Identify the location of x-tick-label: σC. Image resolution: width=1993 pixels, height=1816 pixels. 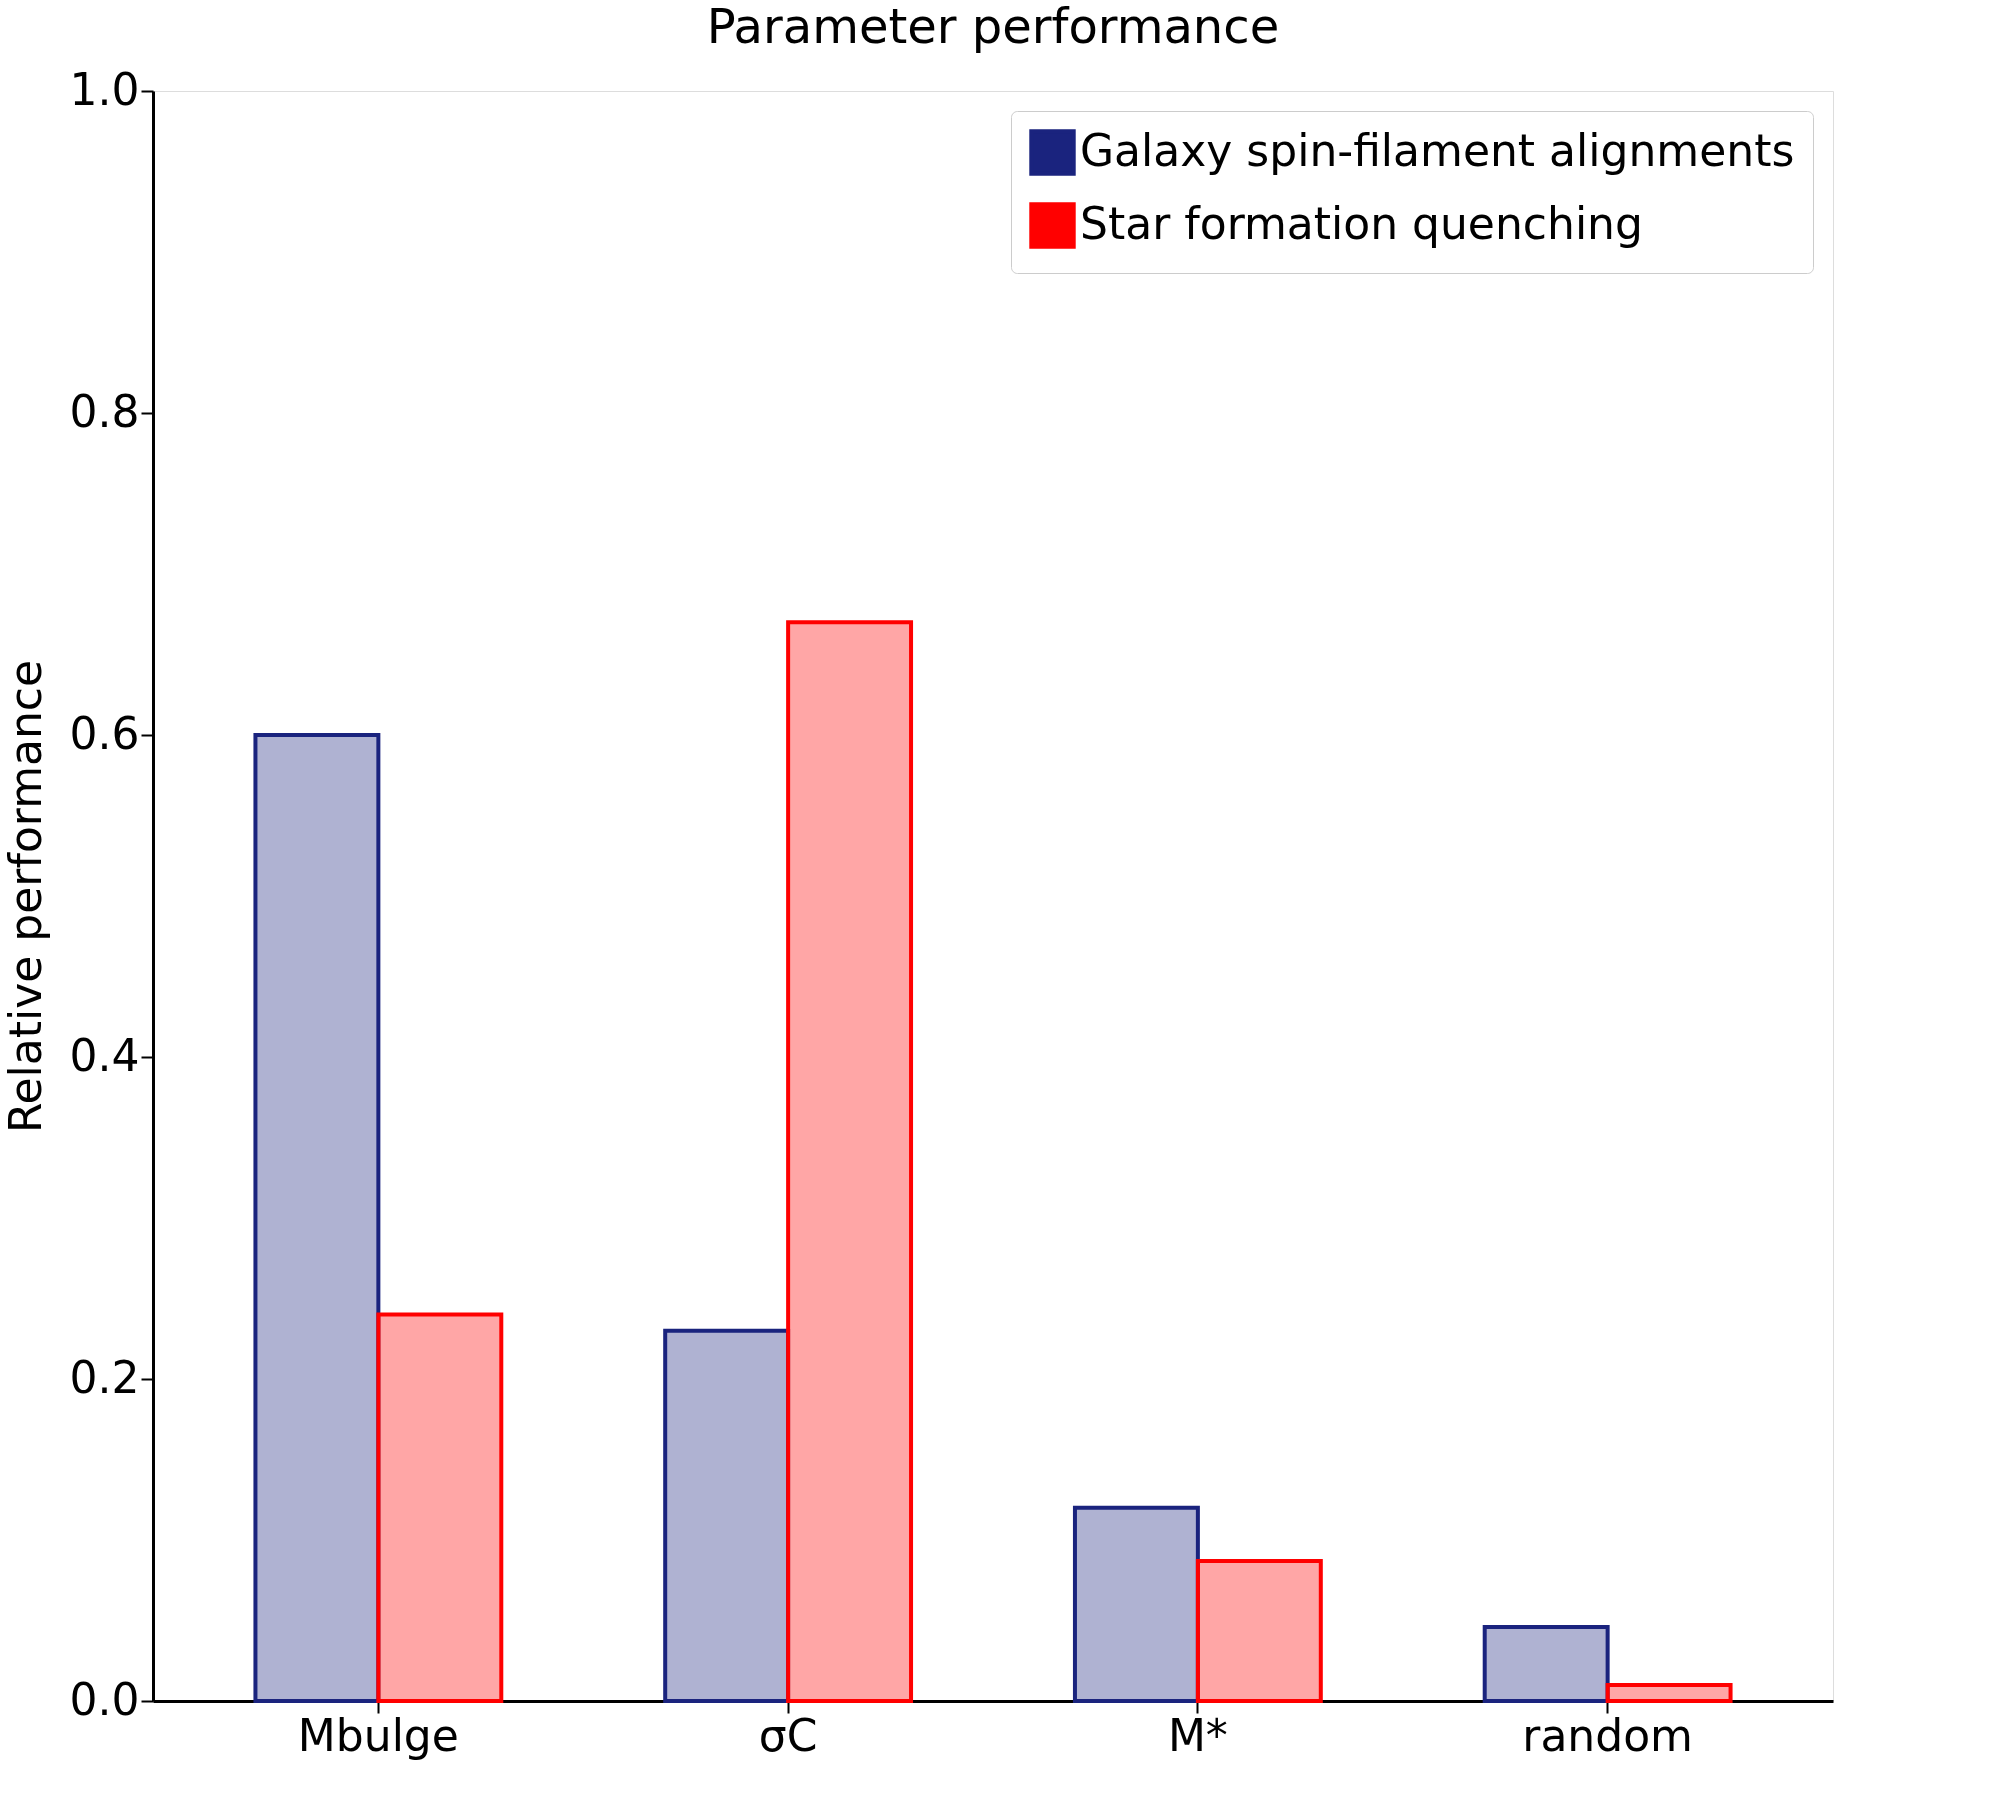
(788, 1735).